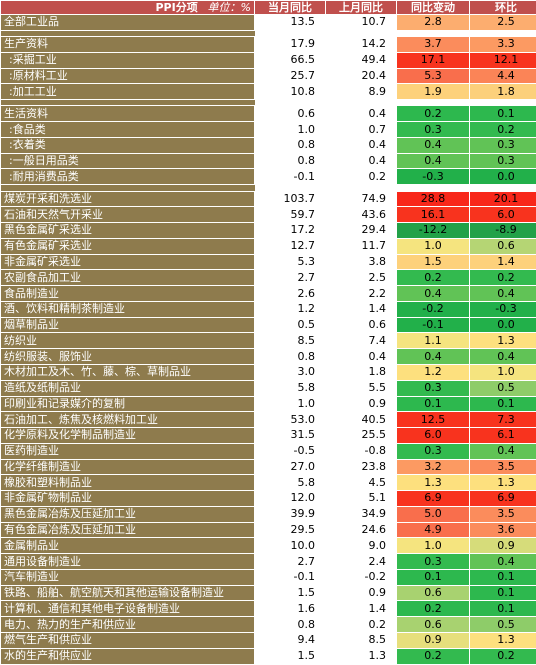 This screenshot has height=665, width=536. I want to click on row-mom: 6.9, so click(502, 498).